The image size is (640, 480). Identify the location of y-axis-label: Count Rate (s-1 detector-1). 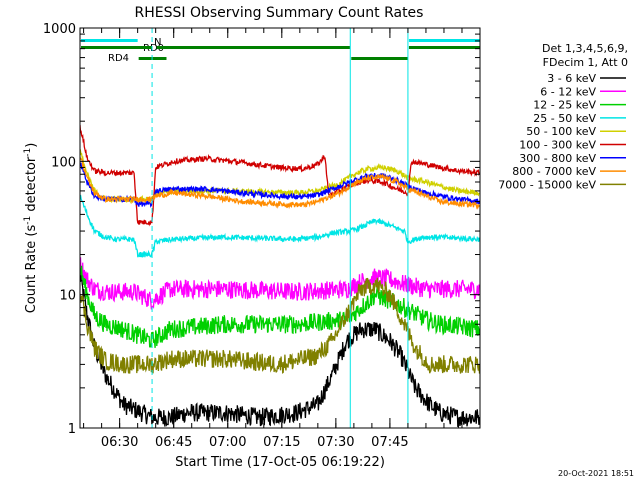
(31, 228).